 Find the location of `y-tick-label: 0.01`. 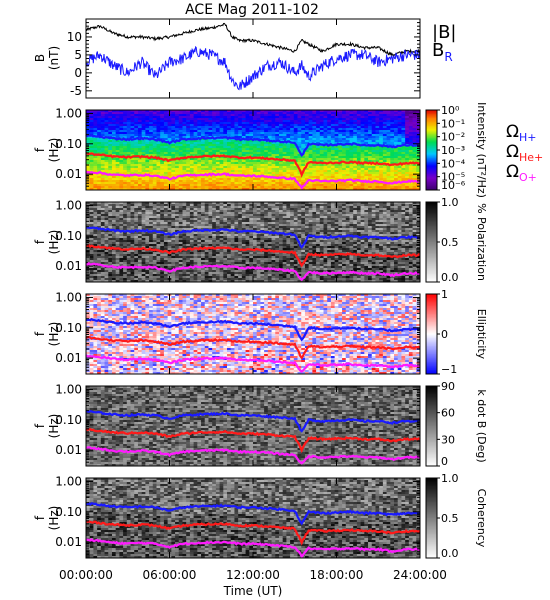

y-tick-label: 0.01 is located at coordinates (68, 174).